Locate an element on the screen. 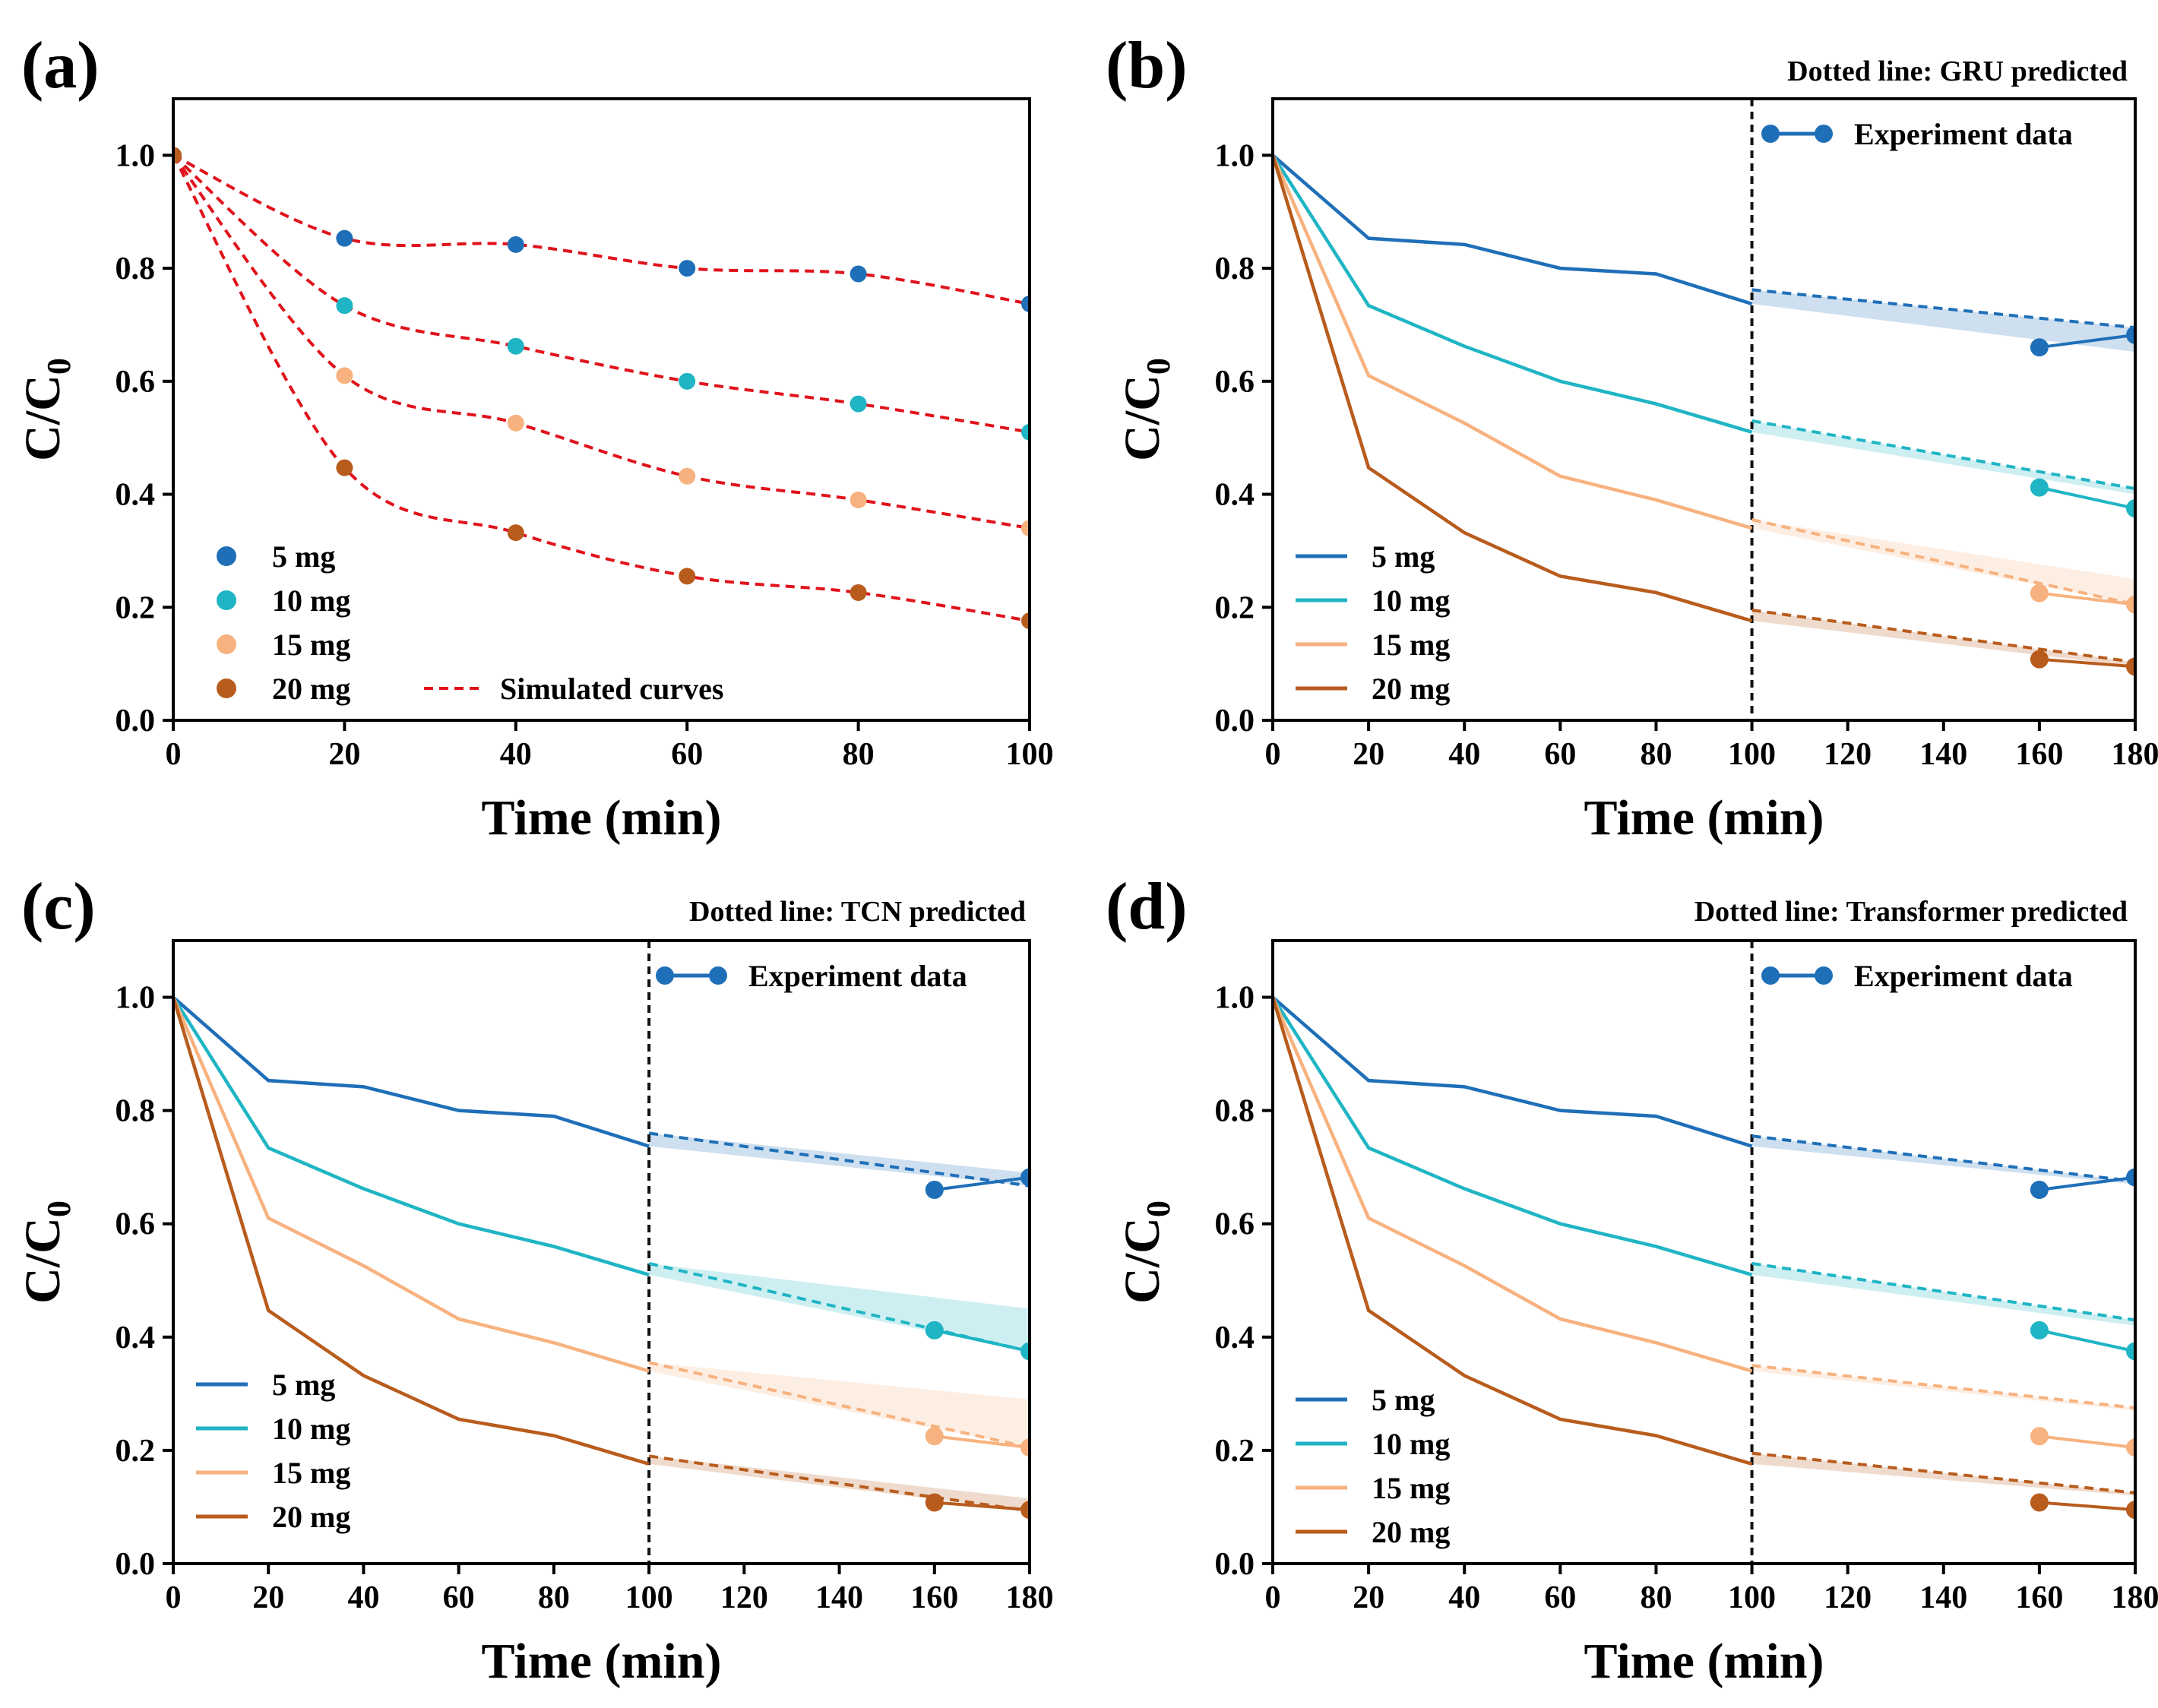 The width and height of the screenshot is (2158, 1708). panel-label: (c) is located at coordinates (58, 907).